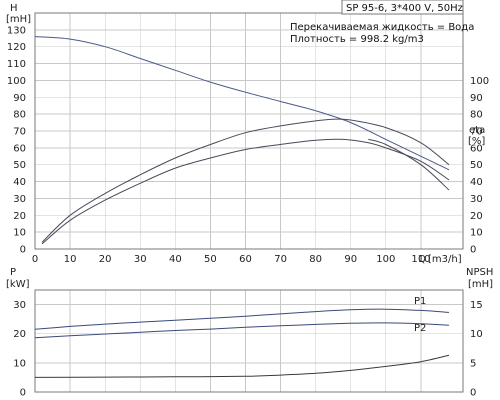 This screenshot has width=500, height=400. I want to click on eta-tick-label: 70, so click(476, 132).